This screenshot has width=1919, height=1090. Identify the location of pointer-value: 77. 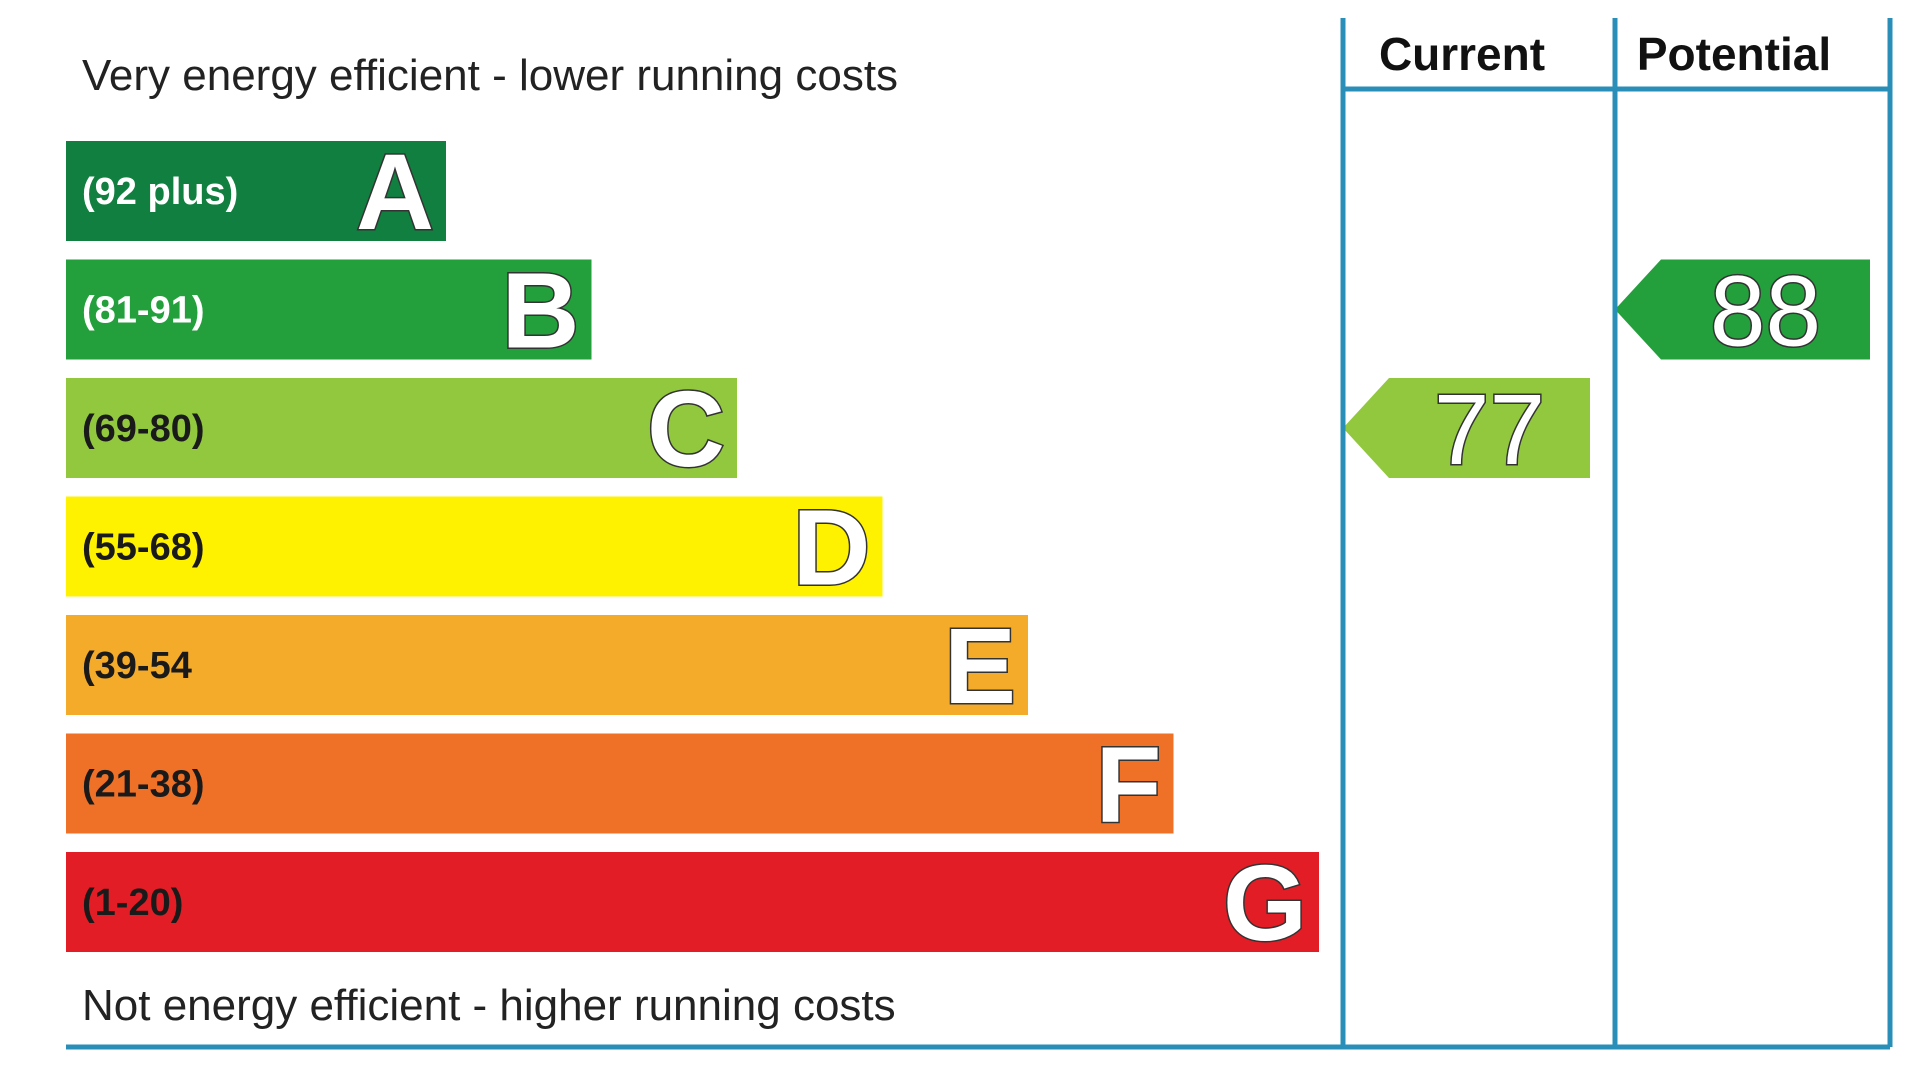
(1489, 430).